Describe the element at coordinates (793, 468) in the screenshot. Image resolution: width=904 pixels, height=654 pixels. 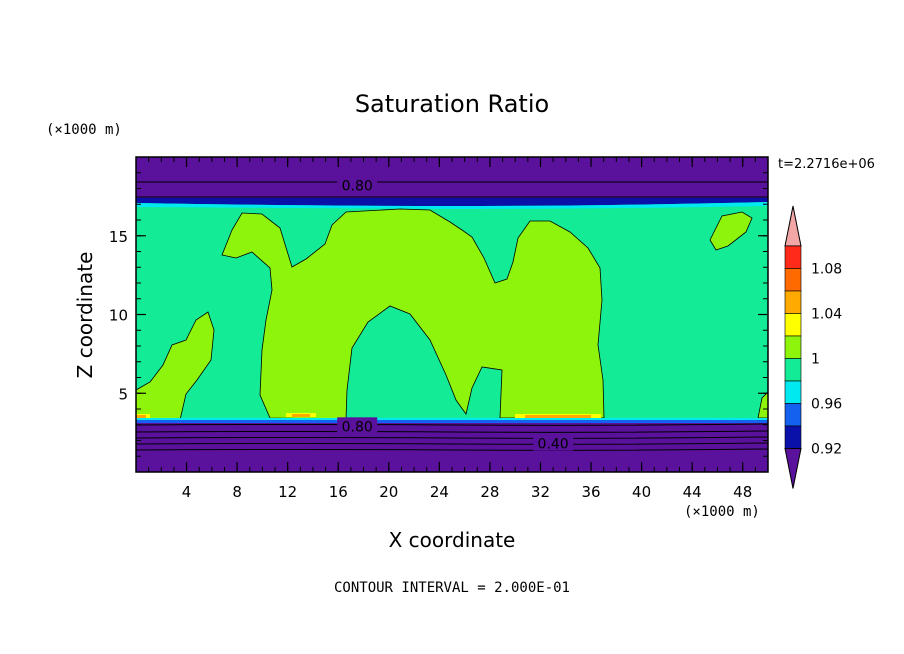
I see `colorbar-bottom-arrow` at that location.